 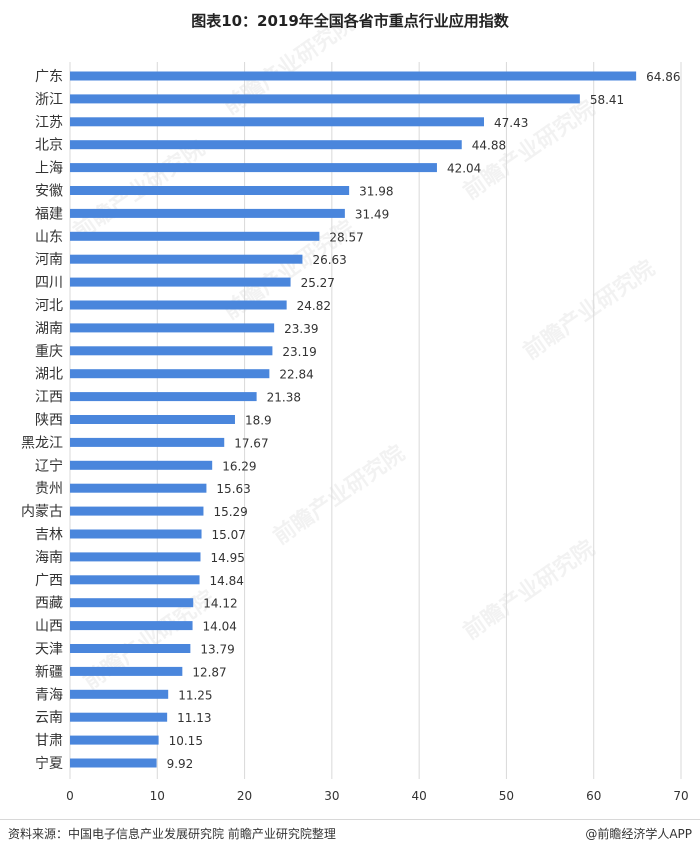 What do you see at coordinates (489, 146) in the screenshot?
I see `value-label: 44.88` at bounding box center [489, 146].